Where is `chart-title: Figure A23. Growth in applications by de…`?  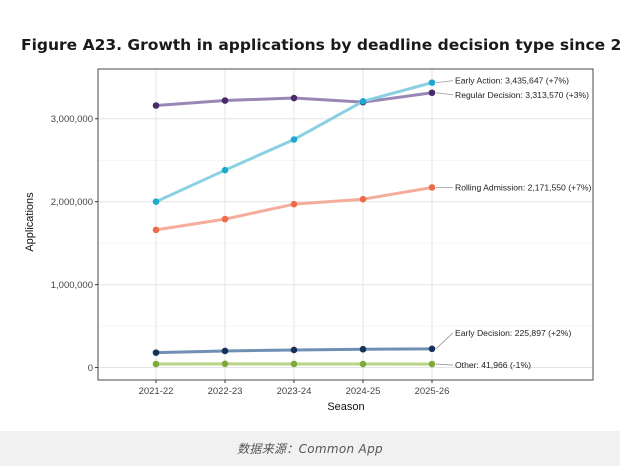 chart-title: Figure A23. Growth in applications by de… is located at coordinates (320, 45).